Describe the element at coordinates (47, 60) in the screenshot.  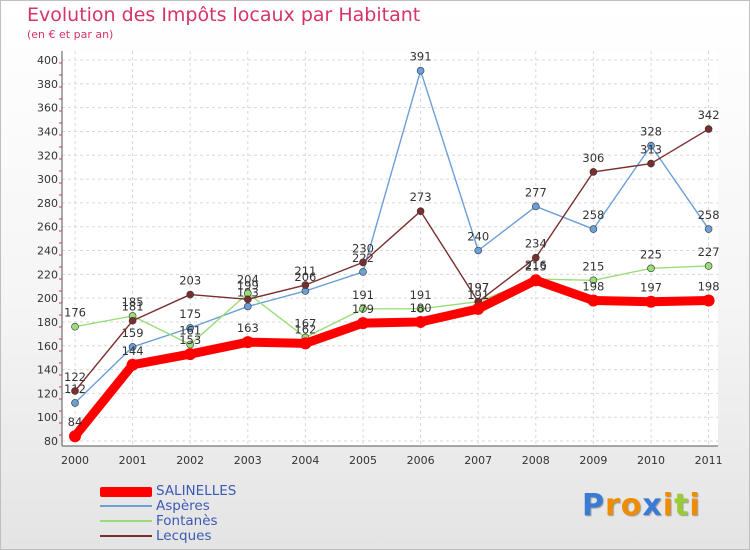
I see `y-tick-label: 400` at that location.